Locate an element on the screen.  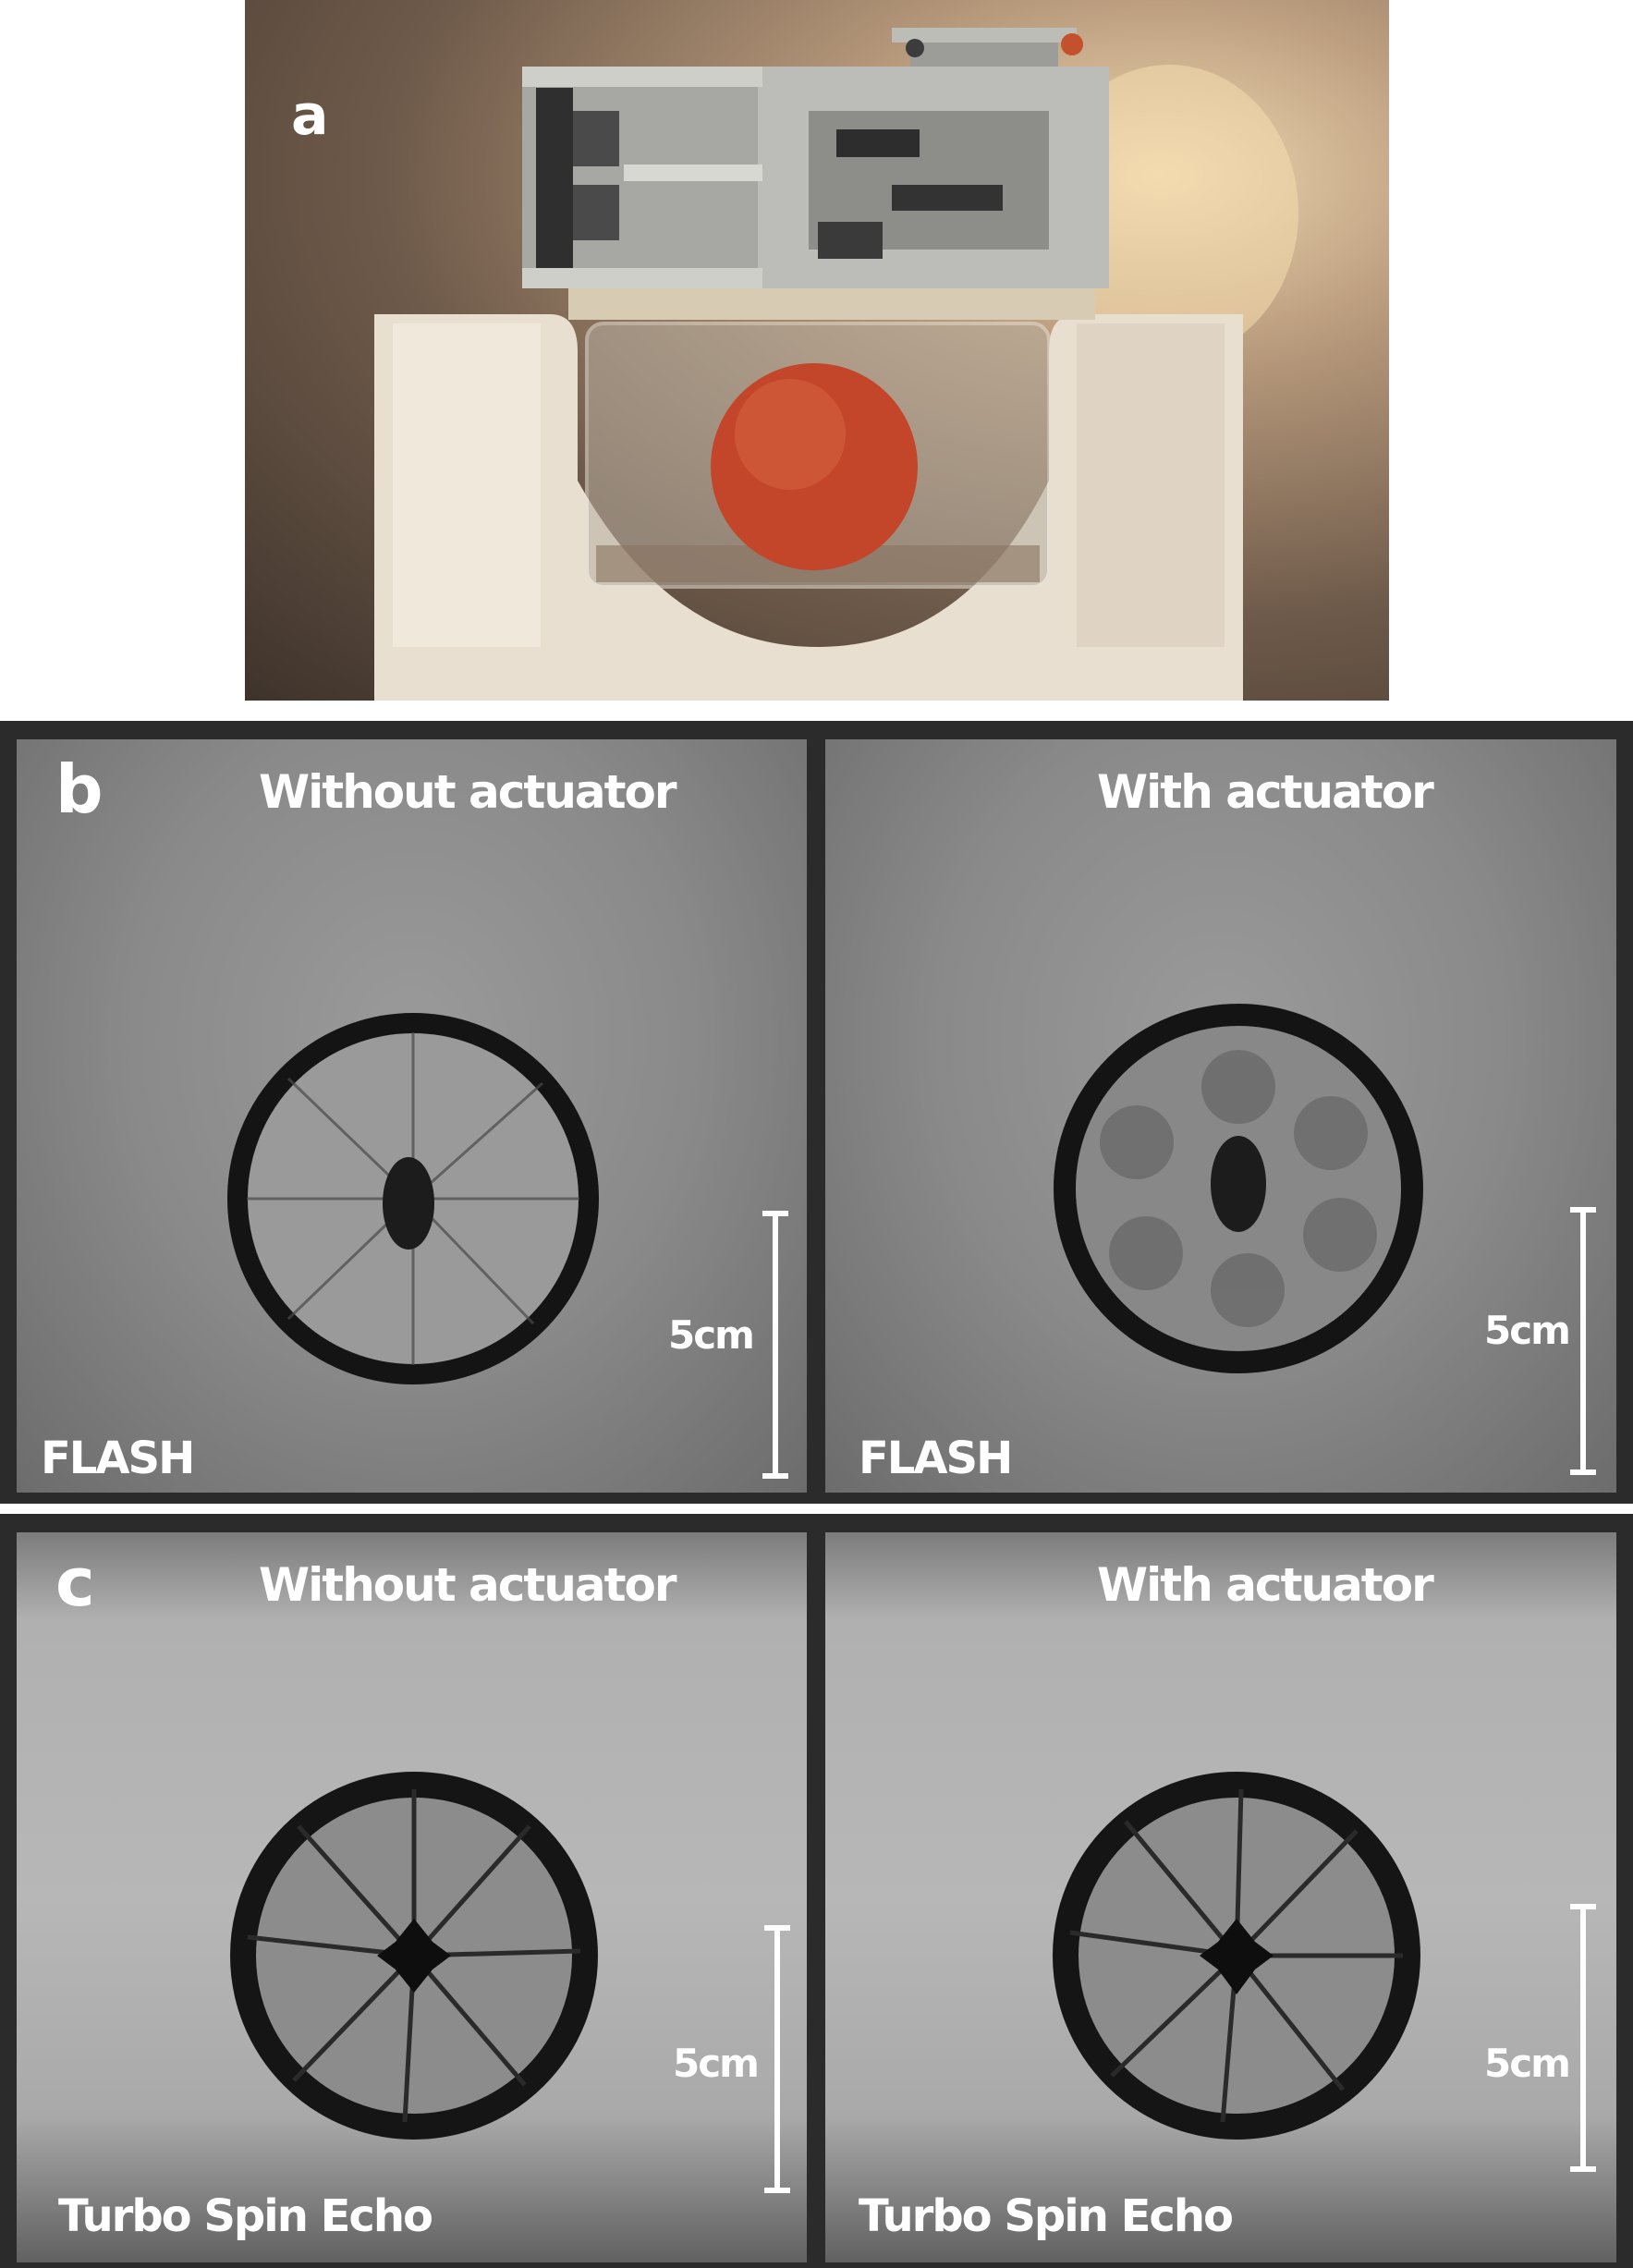
orange-fruit is located at coordinates (814, 467).